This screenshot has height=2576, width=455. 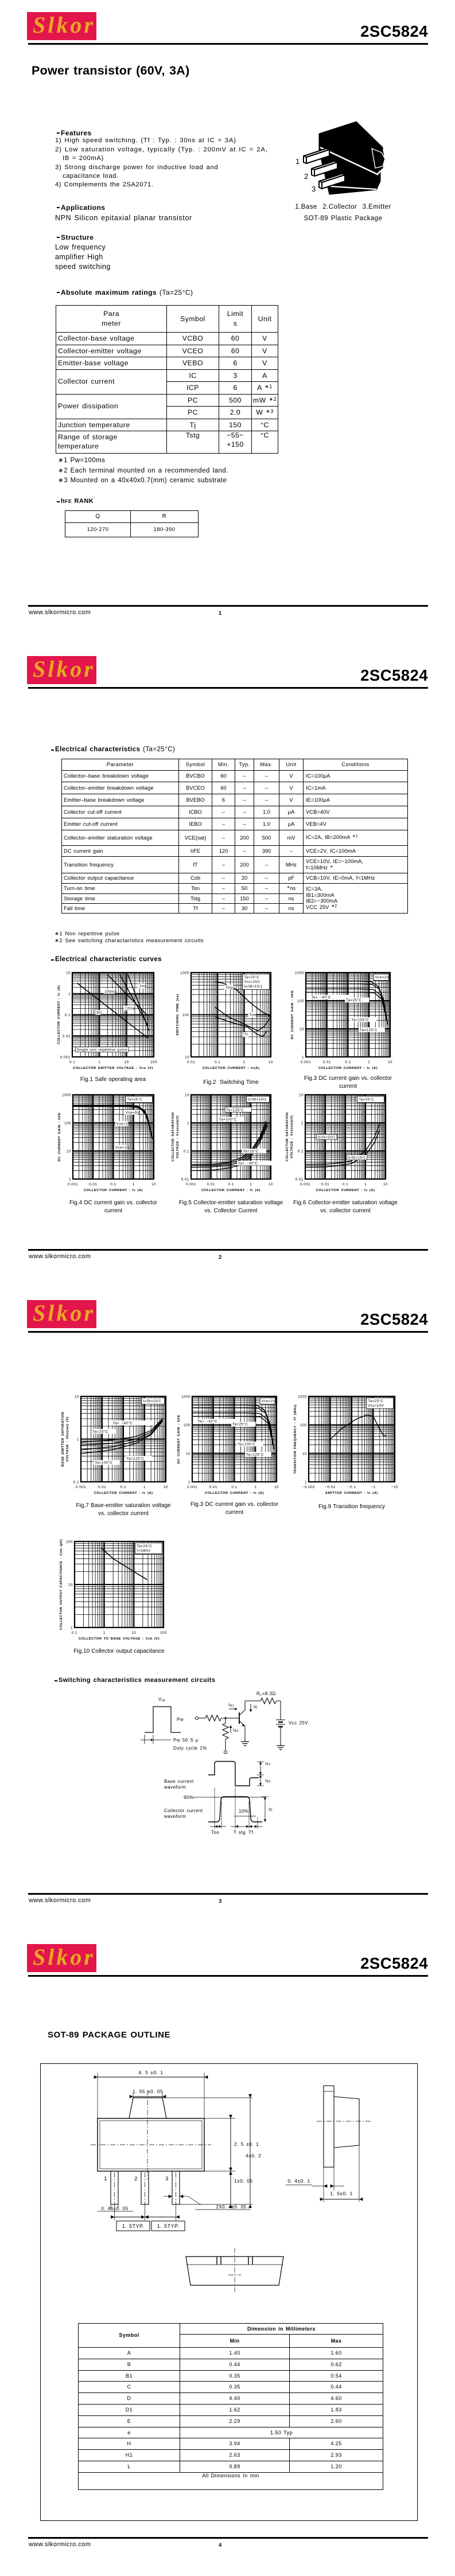 What do you see at coordinates (243, 1812) in the screenshot?
I see `svg-text: 10%` at bounding box center [243, 1812].